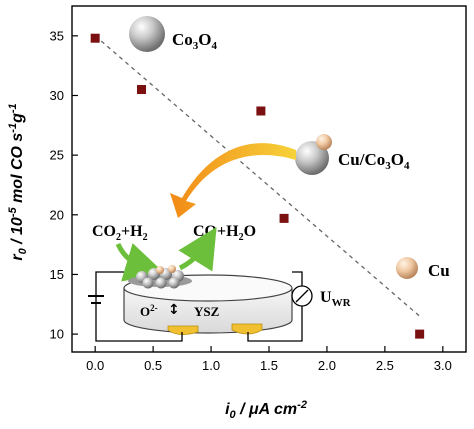 The height and width of the screenshot is (429, 474). What do you see at coordinates (336, 299) in the screenshot?
I see `voltage-label: UWR` at bounding box center [336, 299].